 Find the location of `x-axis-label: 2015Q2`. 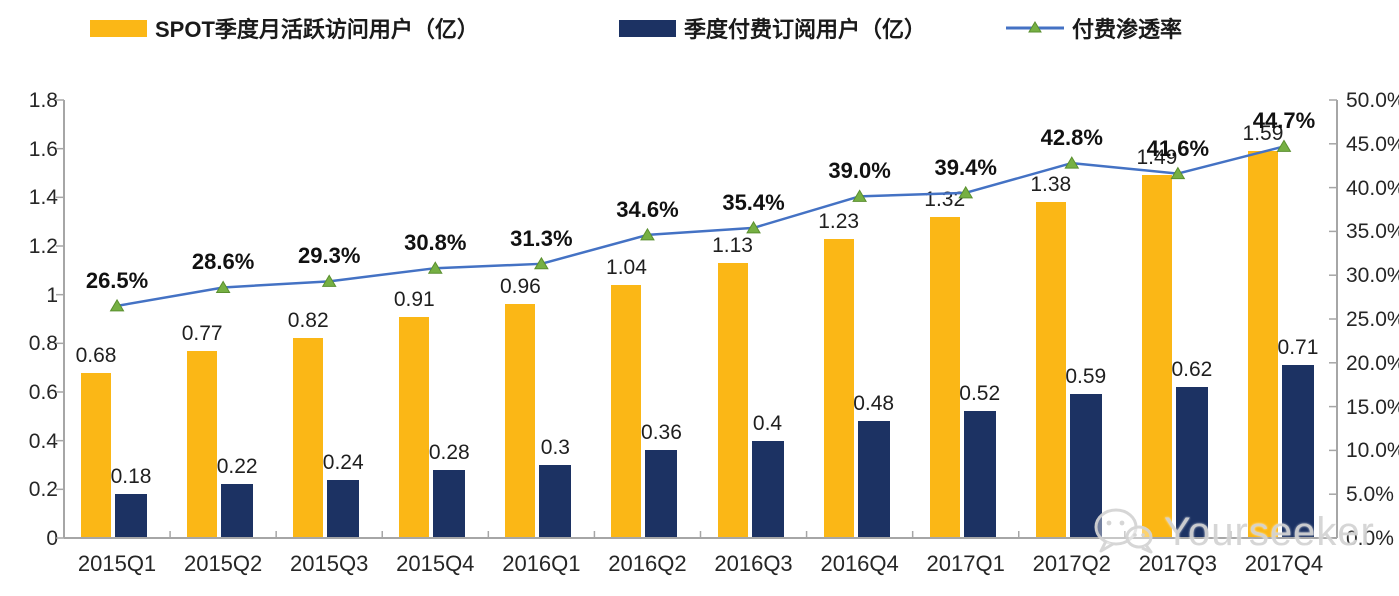

x-axis-label: 2015Q2 is located at coordinates (223, 563).